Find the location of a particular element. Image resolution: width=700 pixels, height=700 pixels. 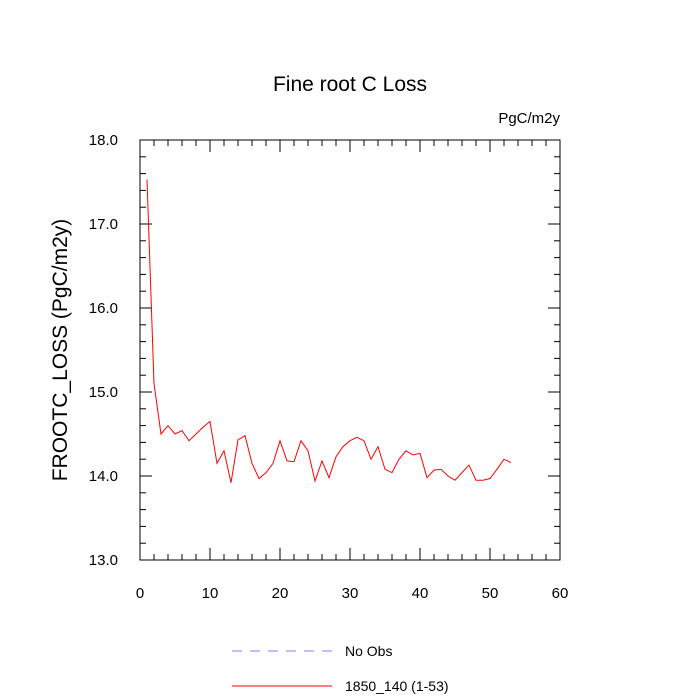

y-tick-label: 17.0 is located at coordinates (103, 224).